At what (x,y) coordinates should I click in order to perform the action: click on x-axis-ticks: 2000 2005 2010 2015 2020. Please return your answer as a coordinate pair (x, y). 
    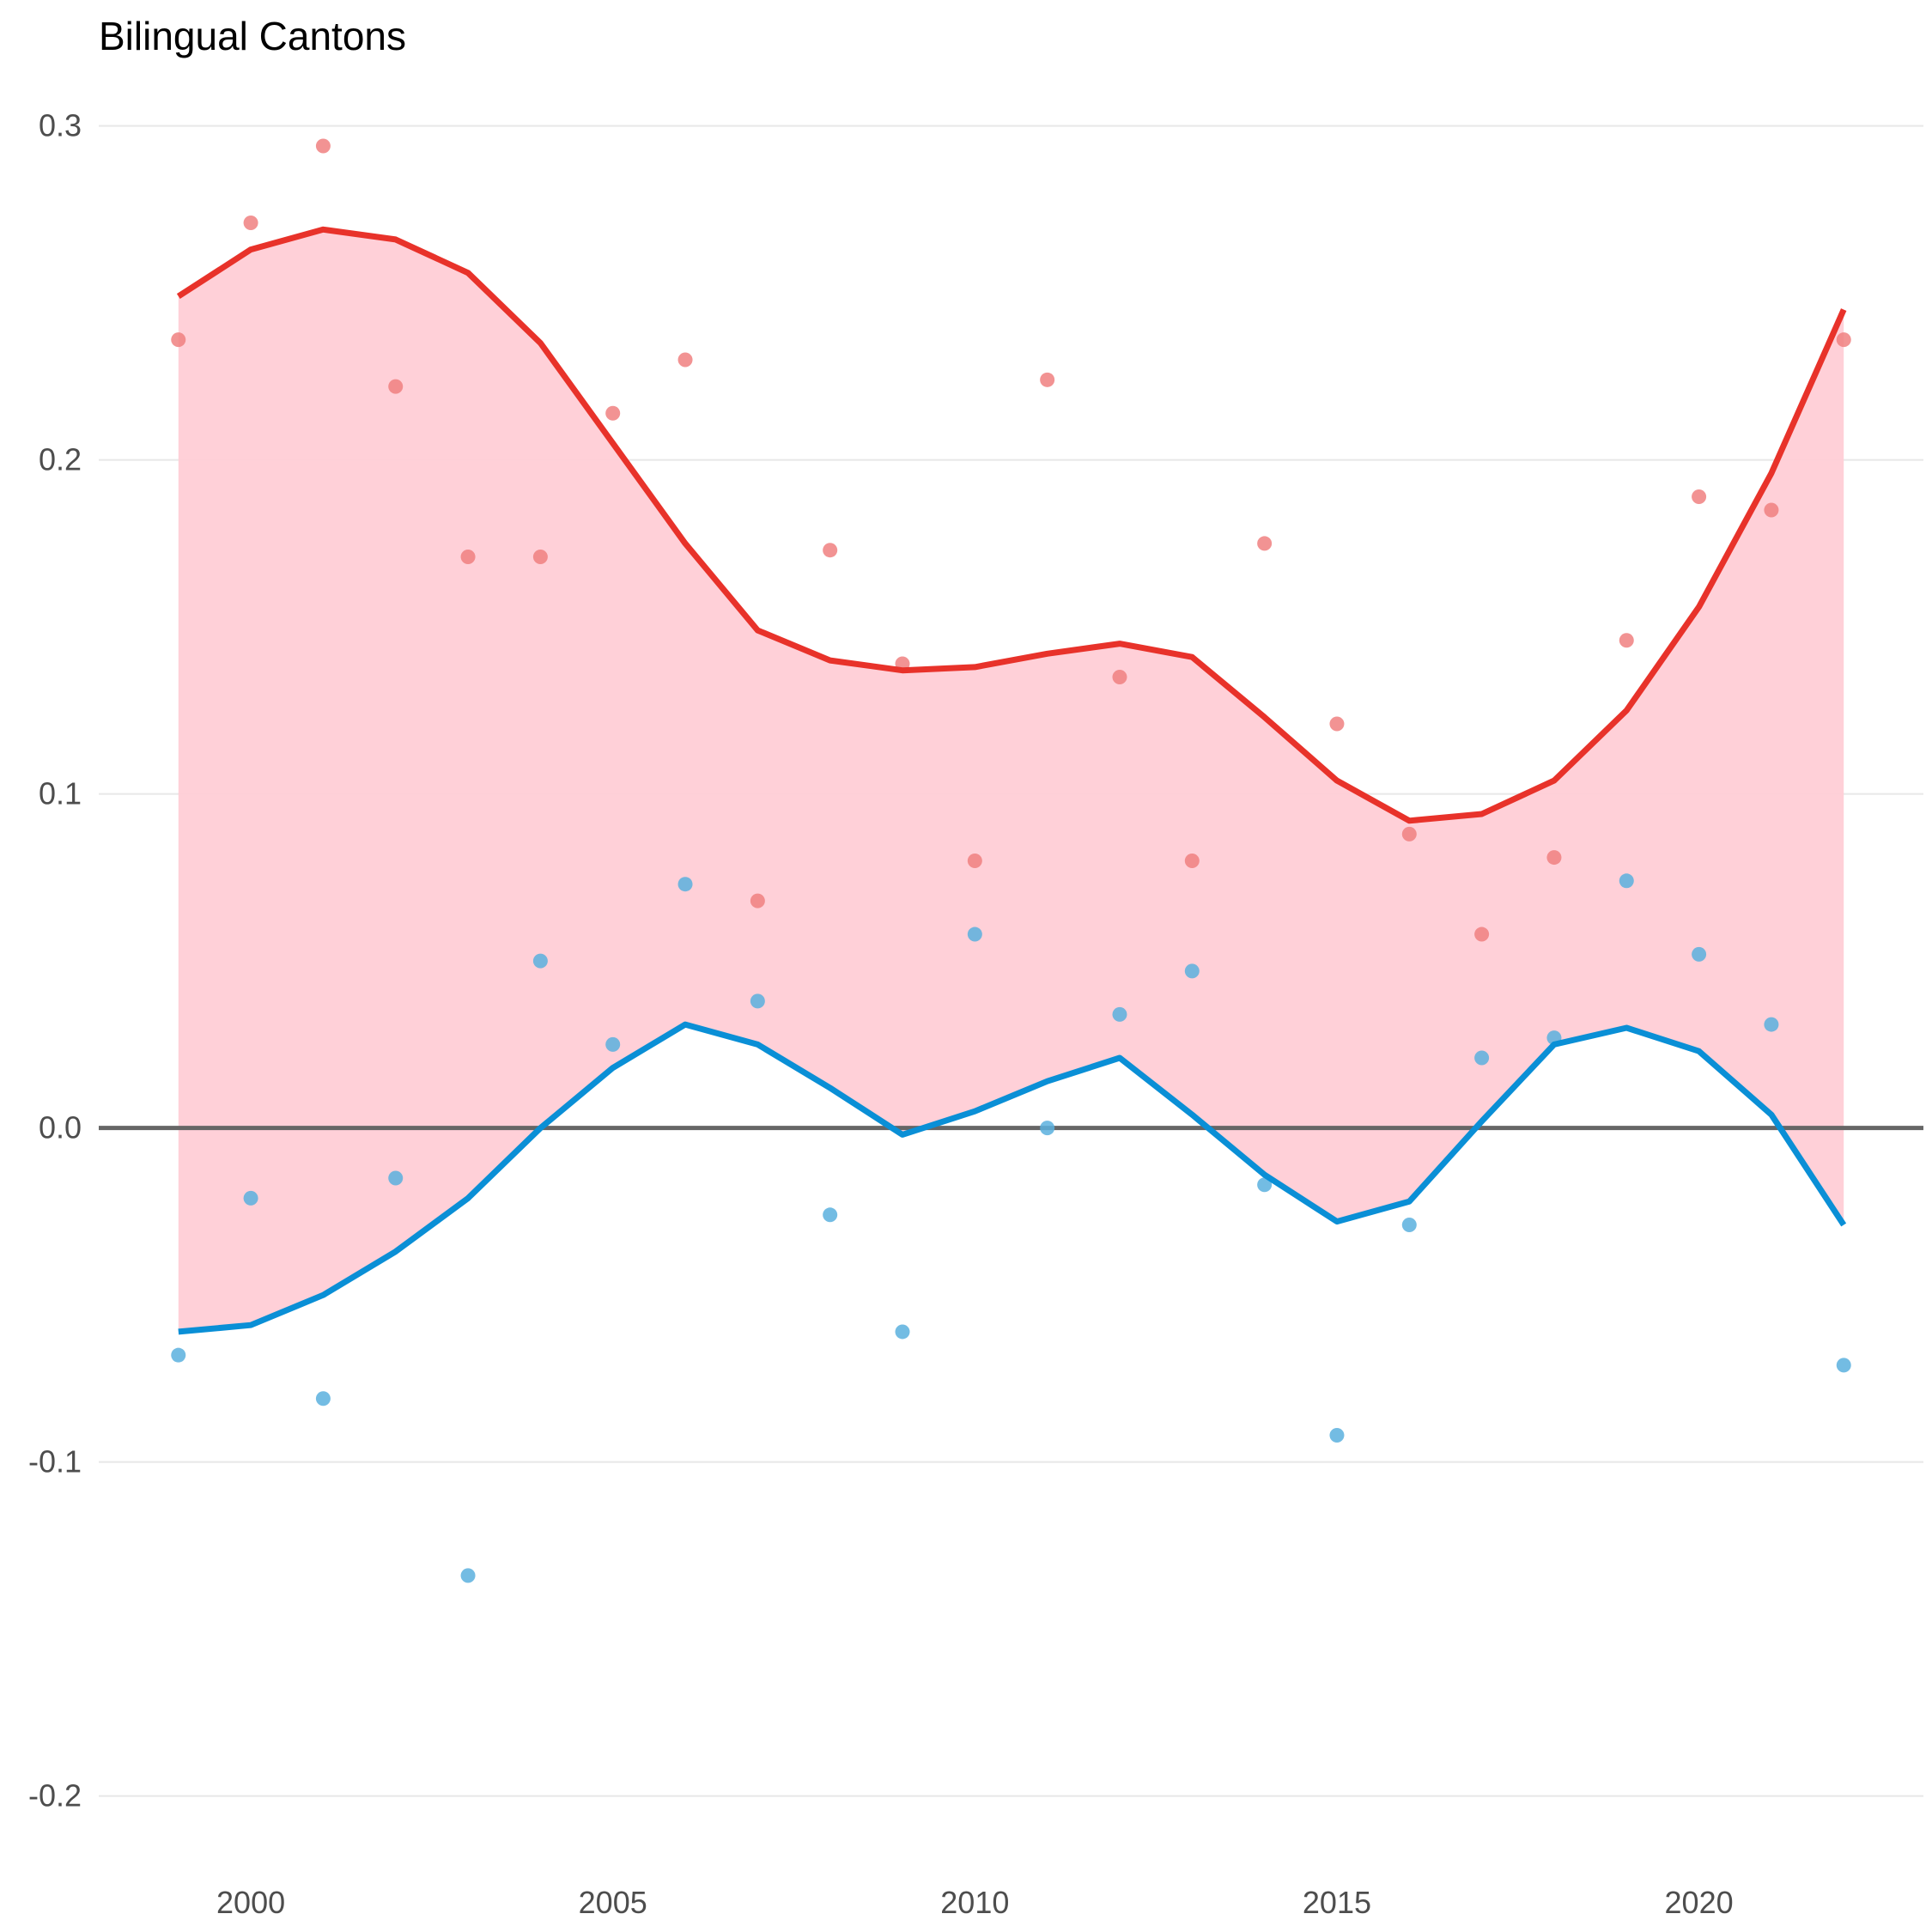
    Looking at the image, I should click on (975, 1902).